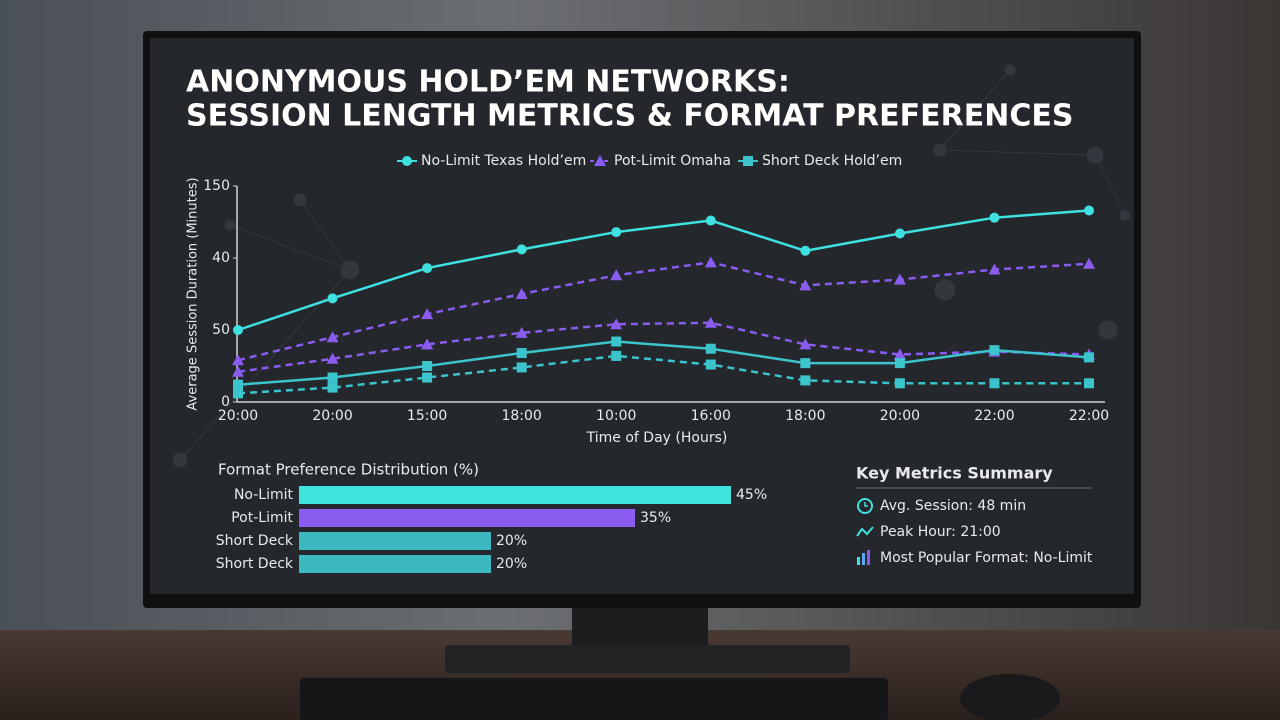 The image size is (1280, 720). What do you see at coordinates (193, 293) in the screenshot?
I see `y-axis-label: Average Session Duration (Minutes)` at bounding box center [193, 293].